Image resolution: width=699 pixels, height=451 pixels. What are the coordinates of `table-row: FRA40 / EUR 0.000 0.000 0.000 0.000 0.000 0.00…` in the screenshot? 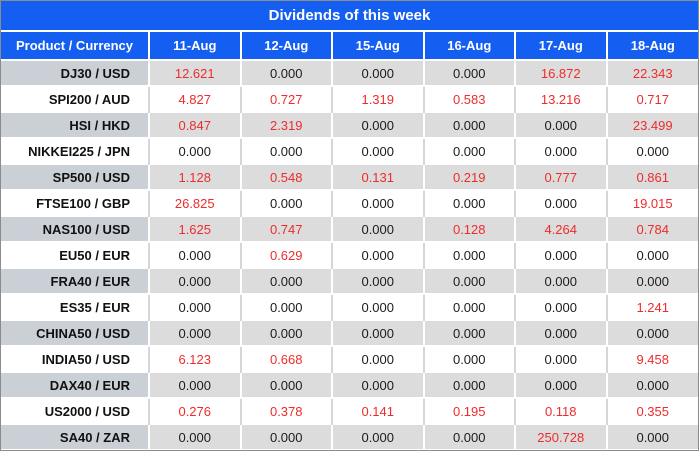 It's located at (349, 280).